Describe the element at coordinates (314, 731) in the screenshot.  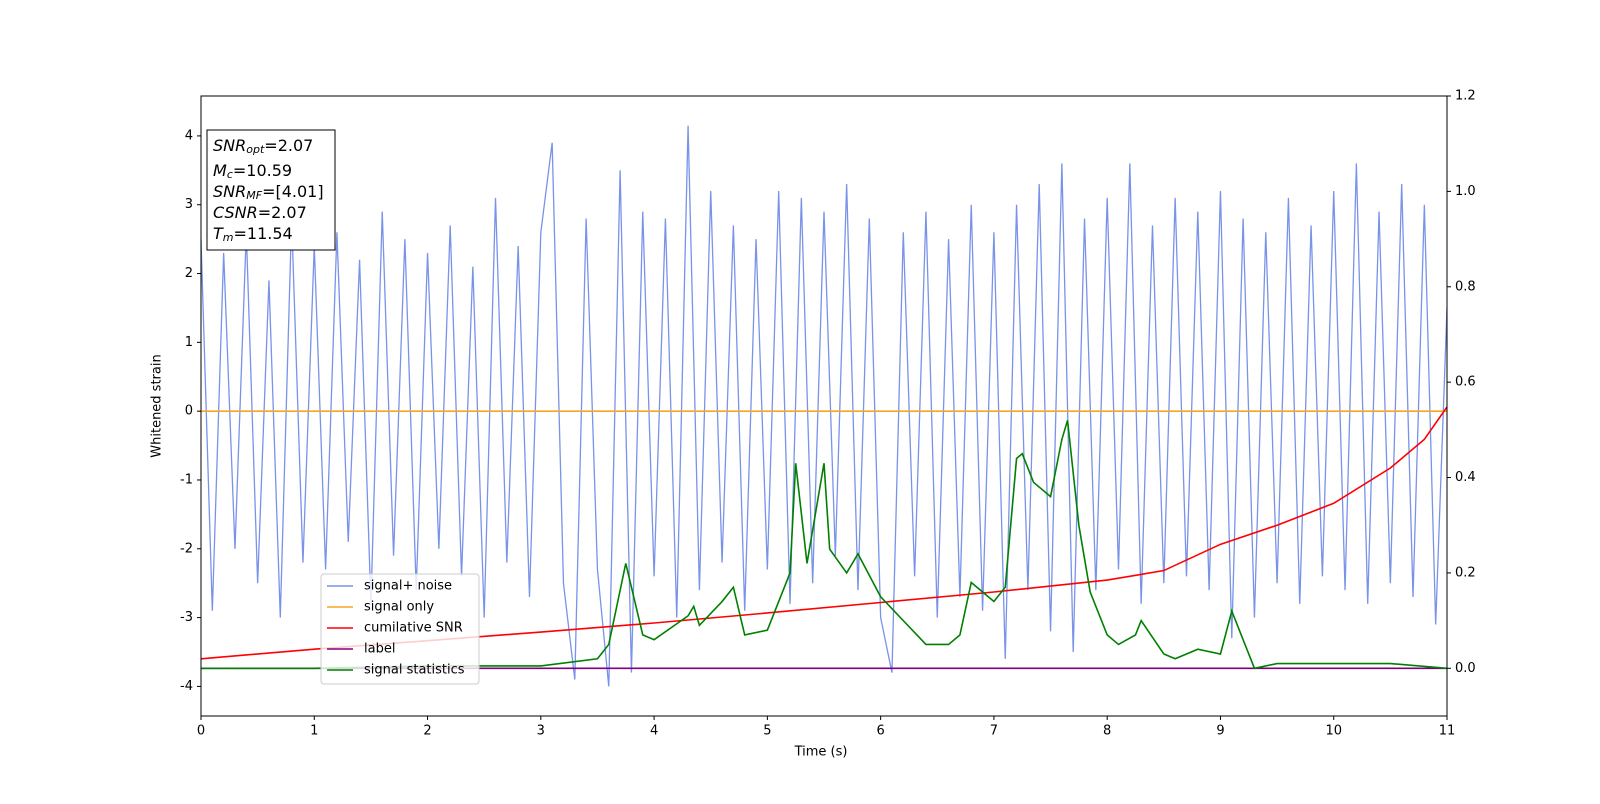
I see `x-tick-label: 1` at that location.